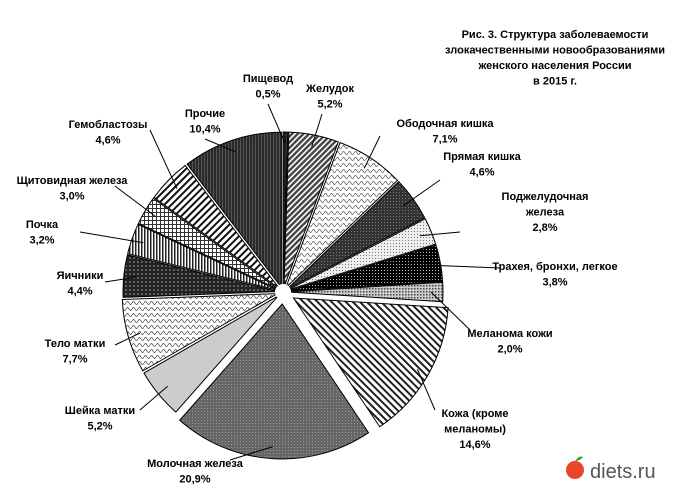 Image resolution: width=687 pixels, height=494 pixels. I want to click on slice-label: Ободочная кишка, so click(445, 124).